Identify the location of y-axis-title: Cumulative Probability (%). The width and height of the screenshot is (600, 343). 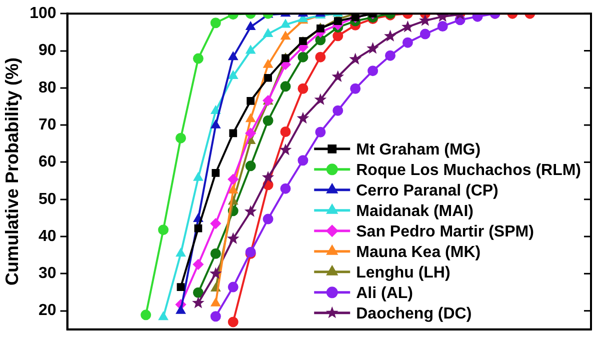
(12, 171).